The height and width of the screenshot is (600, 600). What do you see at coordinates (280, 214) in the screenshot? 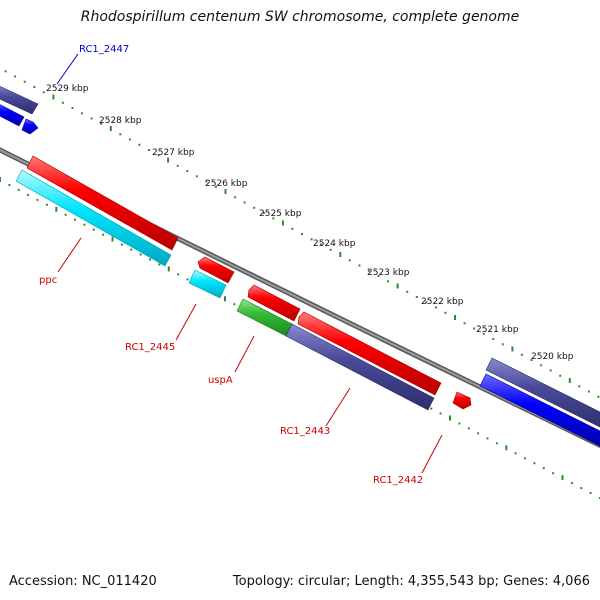
I see `kbp-label: 2525 kbp` at bounding box center [280, 214].